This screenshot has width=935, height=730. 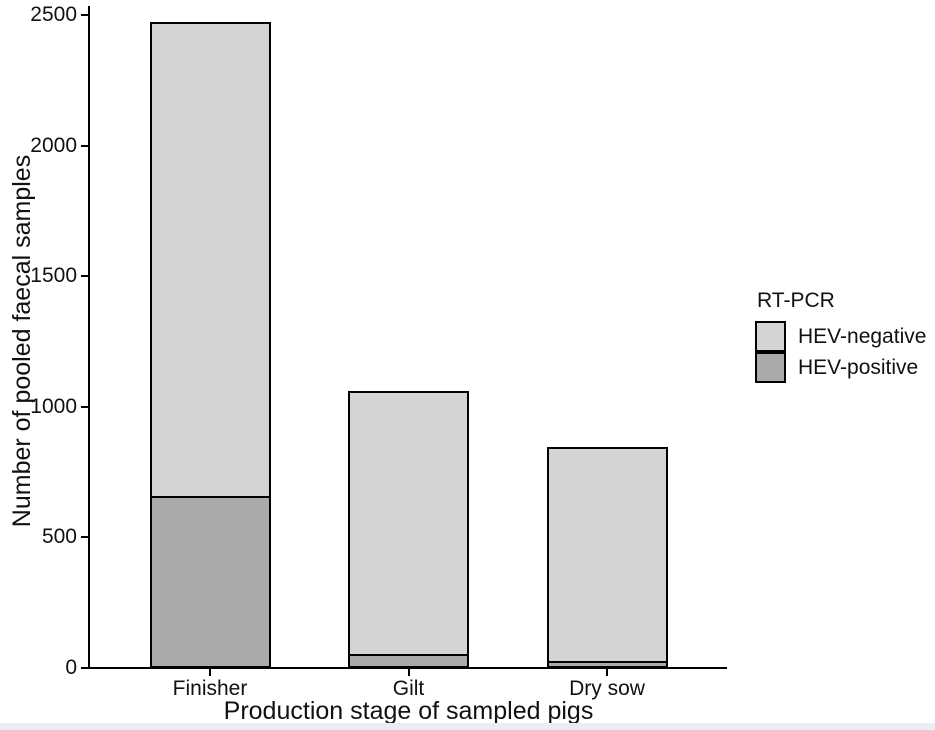 I want to click on x-axis-title: Production stage of sampled pigs, so click(x=408, y=711).